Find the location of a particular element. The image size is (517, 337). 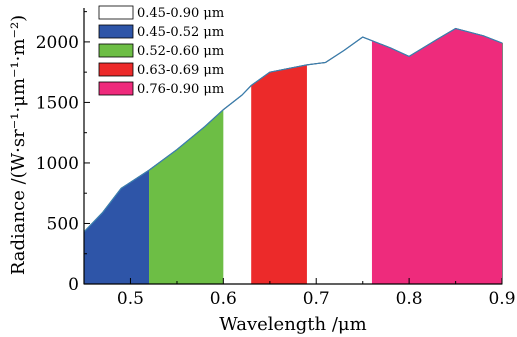

y-tick-label: 1000 is located at coordinates (57, 164).